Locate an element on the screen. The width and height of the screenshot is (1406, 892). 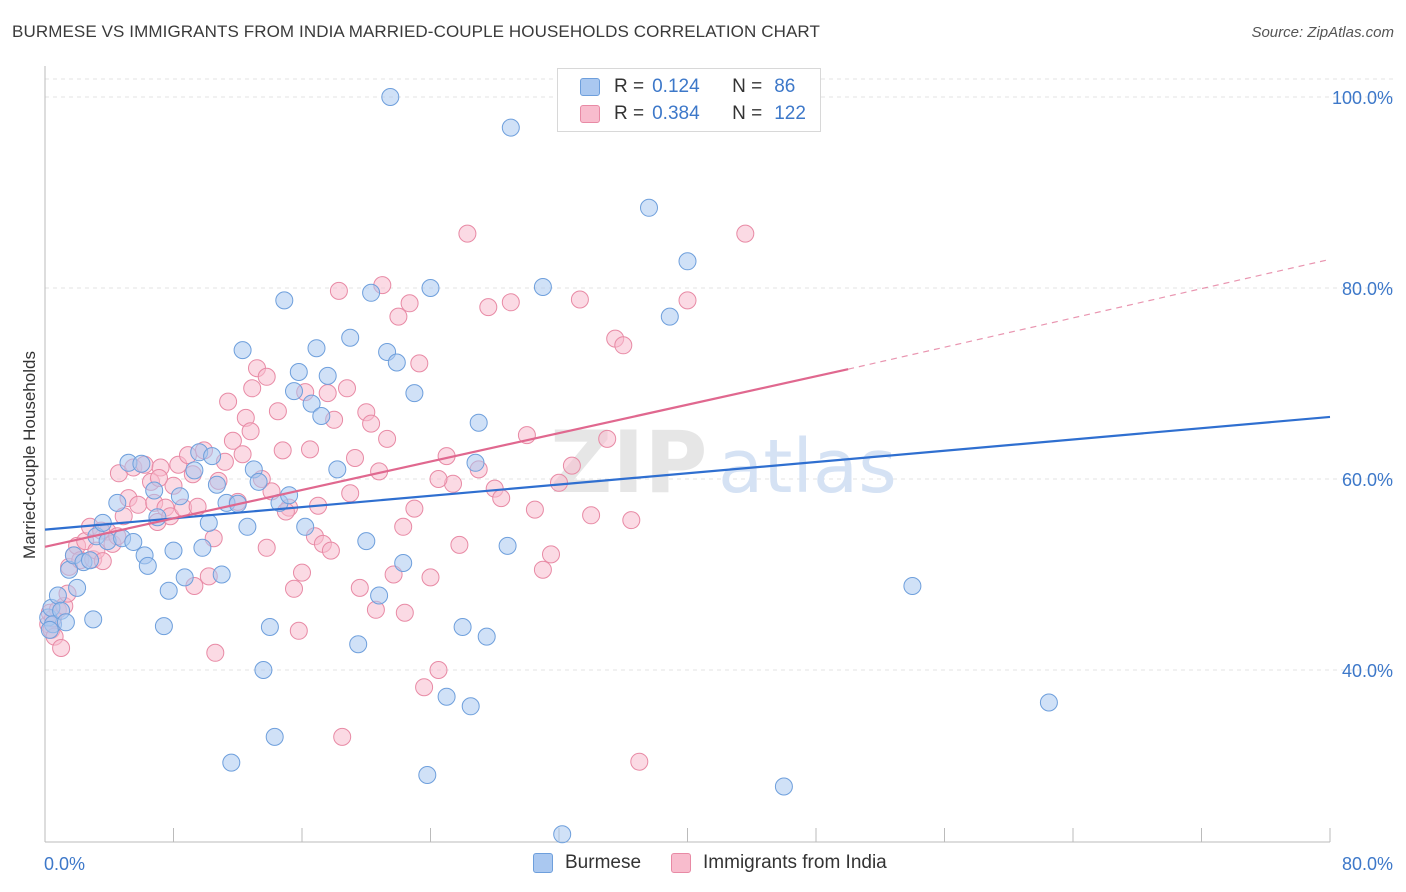
legend-r-value: 0.124 is located at coordinates (676, 86).